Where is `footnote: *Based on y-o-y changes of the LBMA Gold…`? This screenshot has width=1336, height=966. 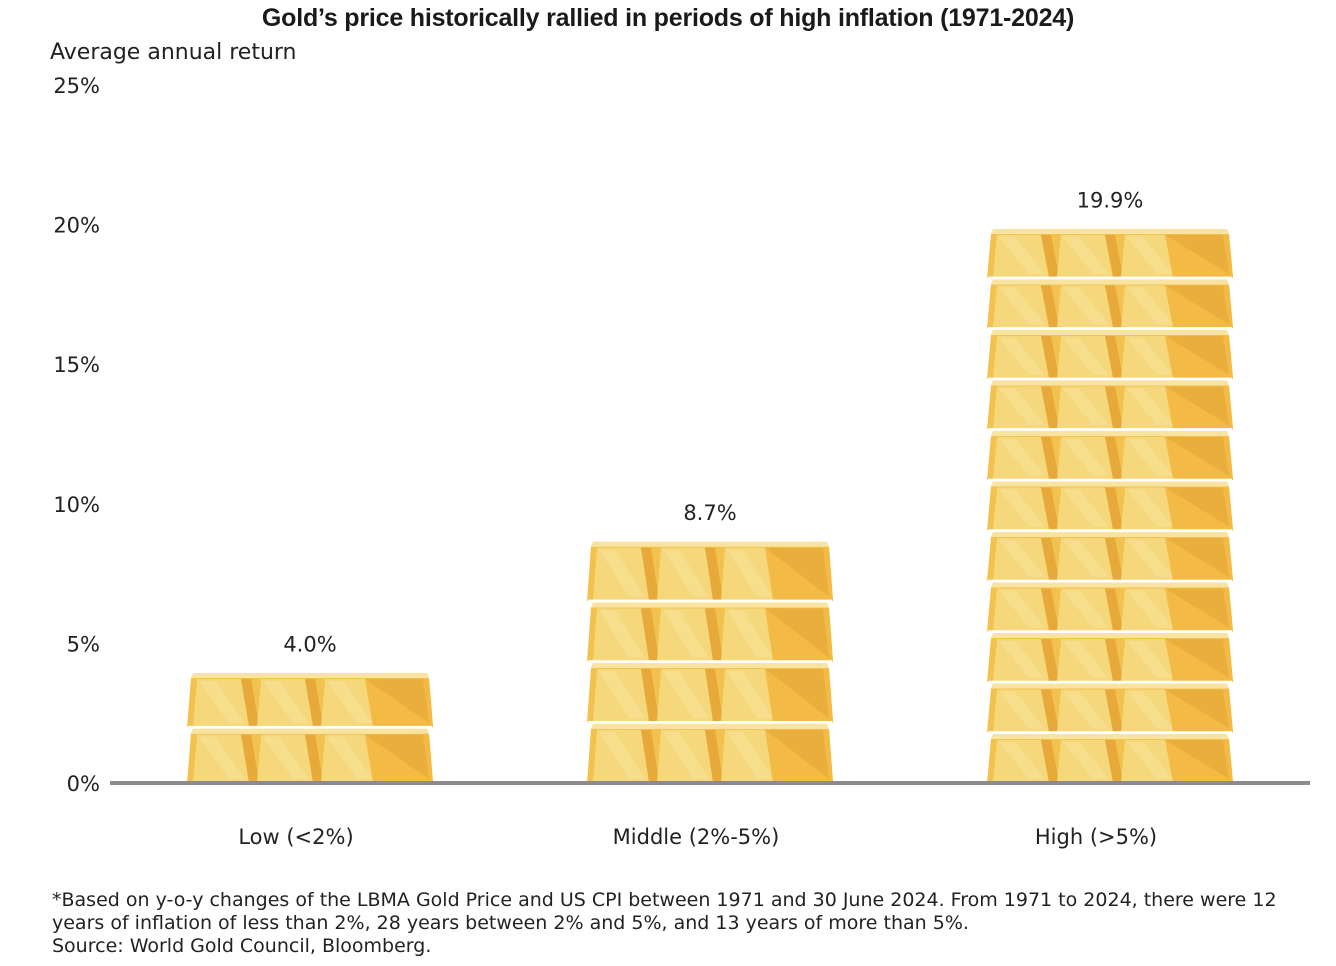
footnote: *Based on y-o-y changes of the LBMA Gold… is located at coordinates (687, 923).